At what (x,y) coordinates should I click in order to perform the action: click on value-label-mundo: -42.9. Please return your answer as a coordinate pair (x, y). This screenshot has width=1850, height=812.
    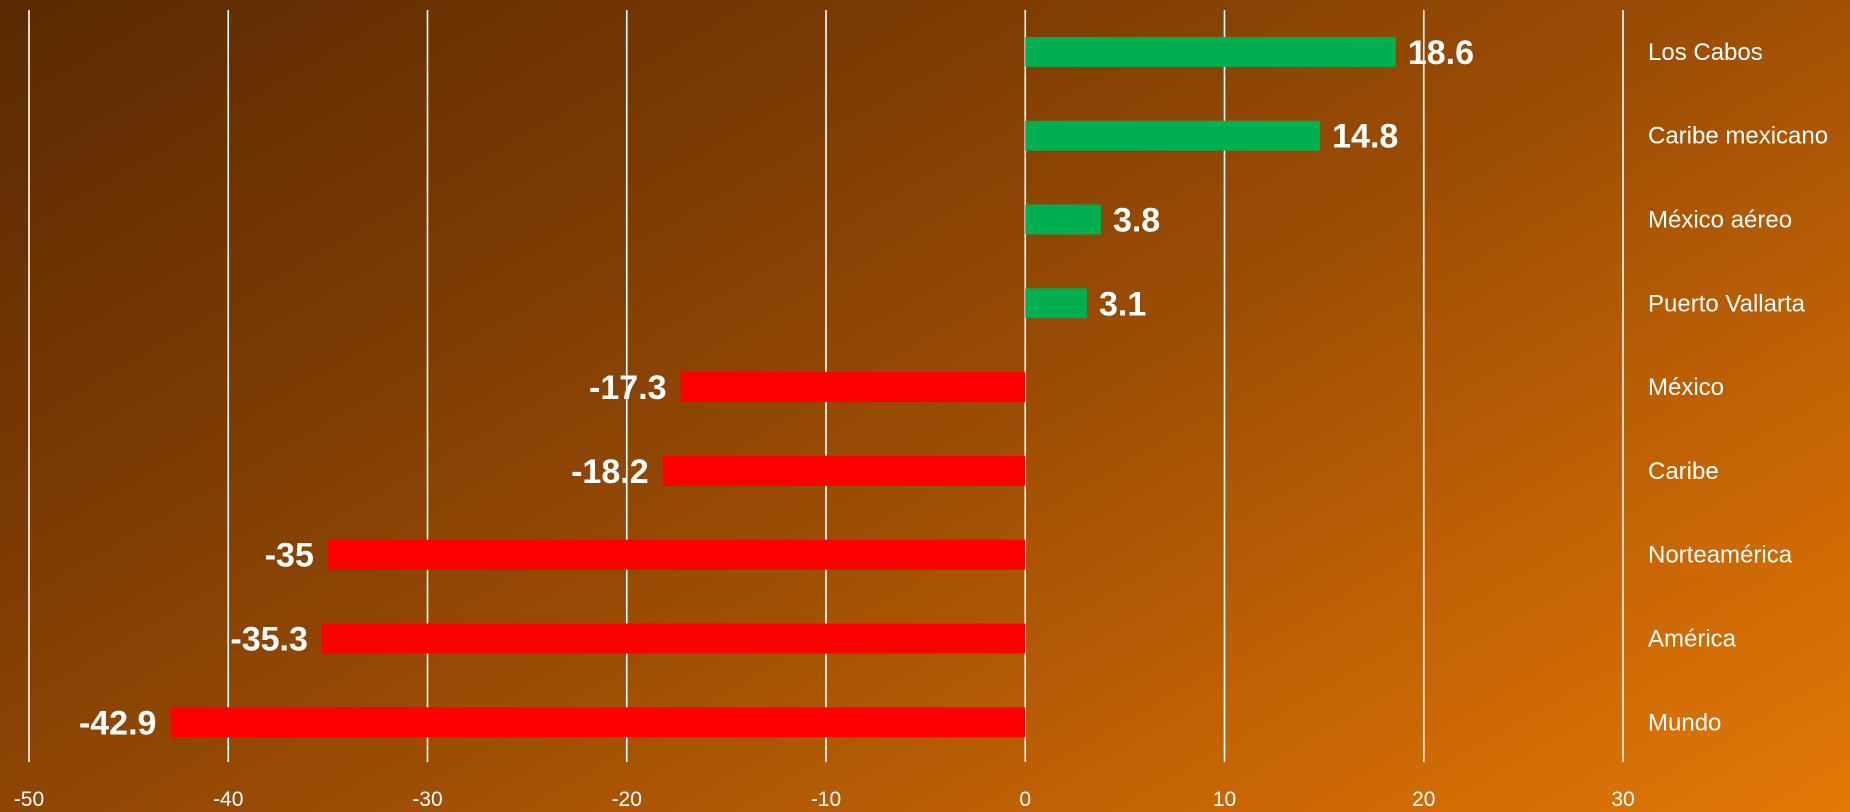
    Looking at the image, I should click on (118, 723).